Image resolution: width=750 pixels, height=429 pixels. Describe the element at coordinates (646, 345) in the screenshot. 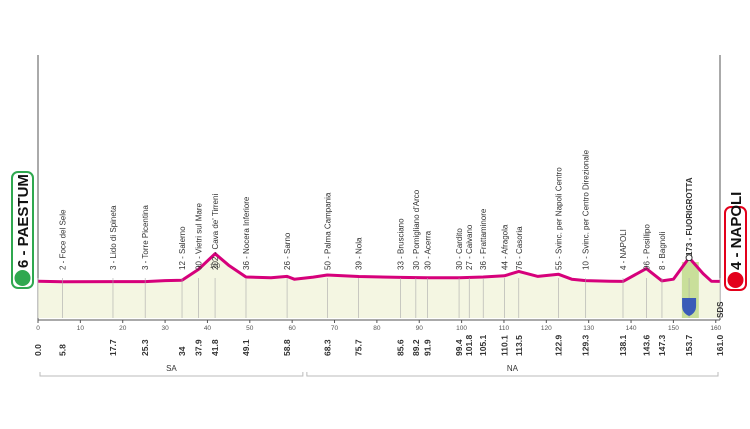

I see `waypoint-km: 143.6` at that location.